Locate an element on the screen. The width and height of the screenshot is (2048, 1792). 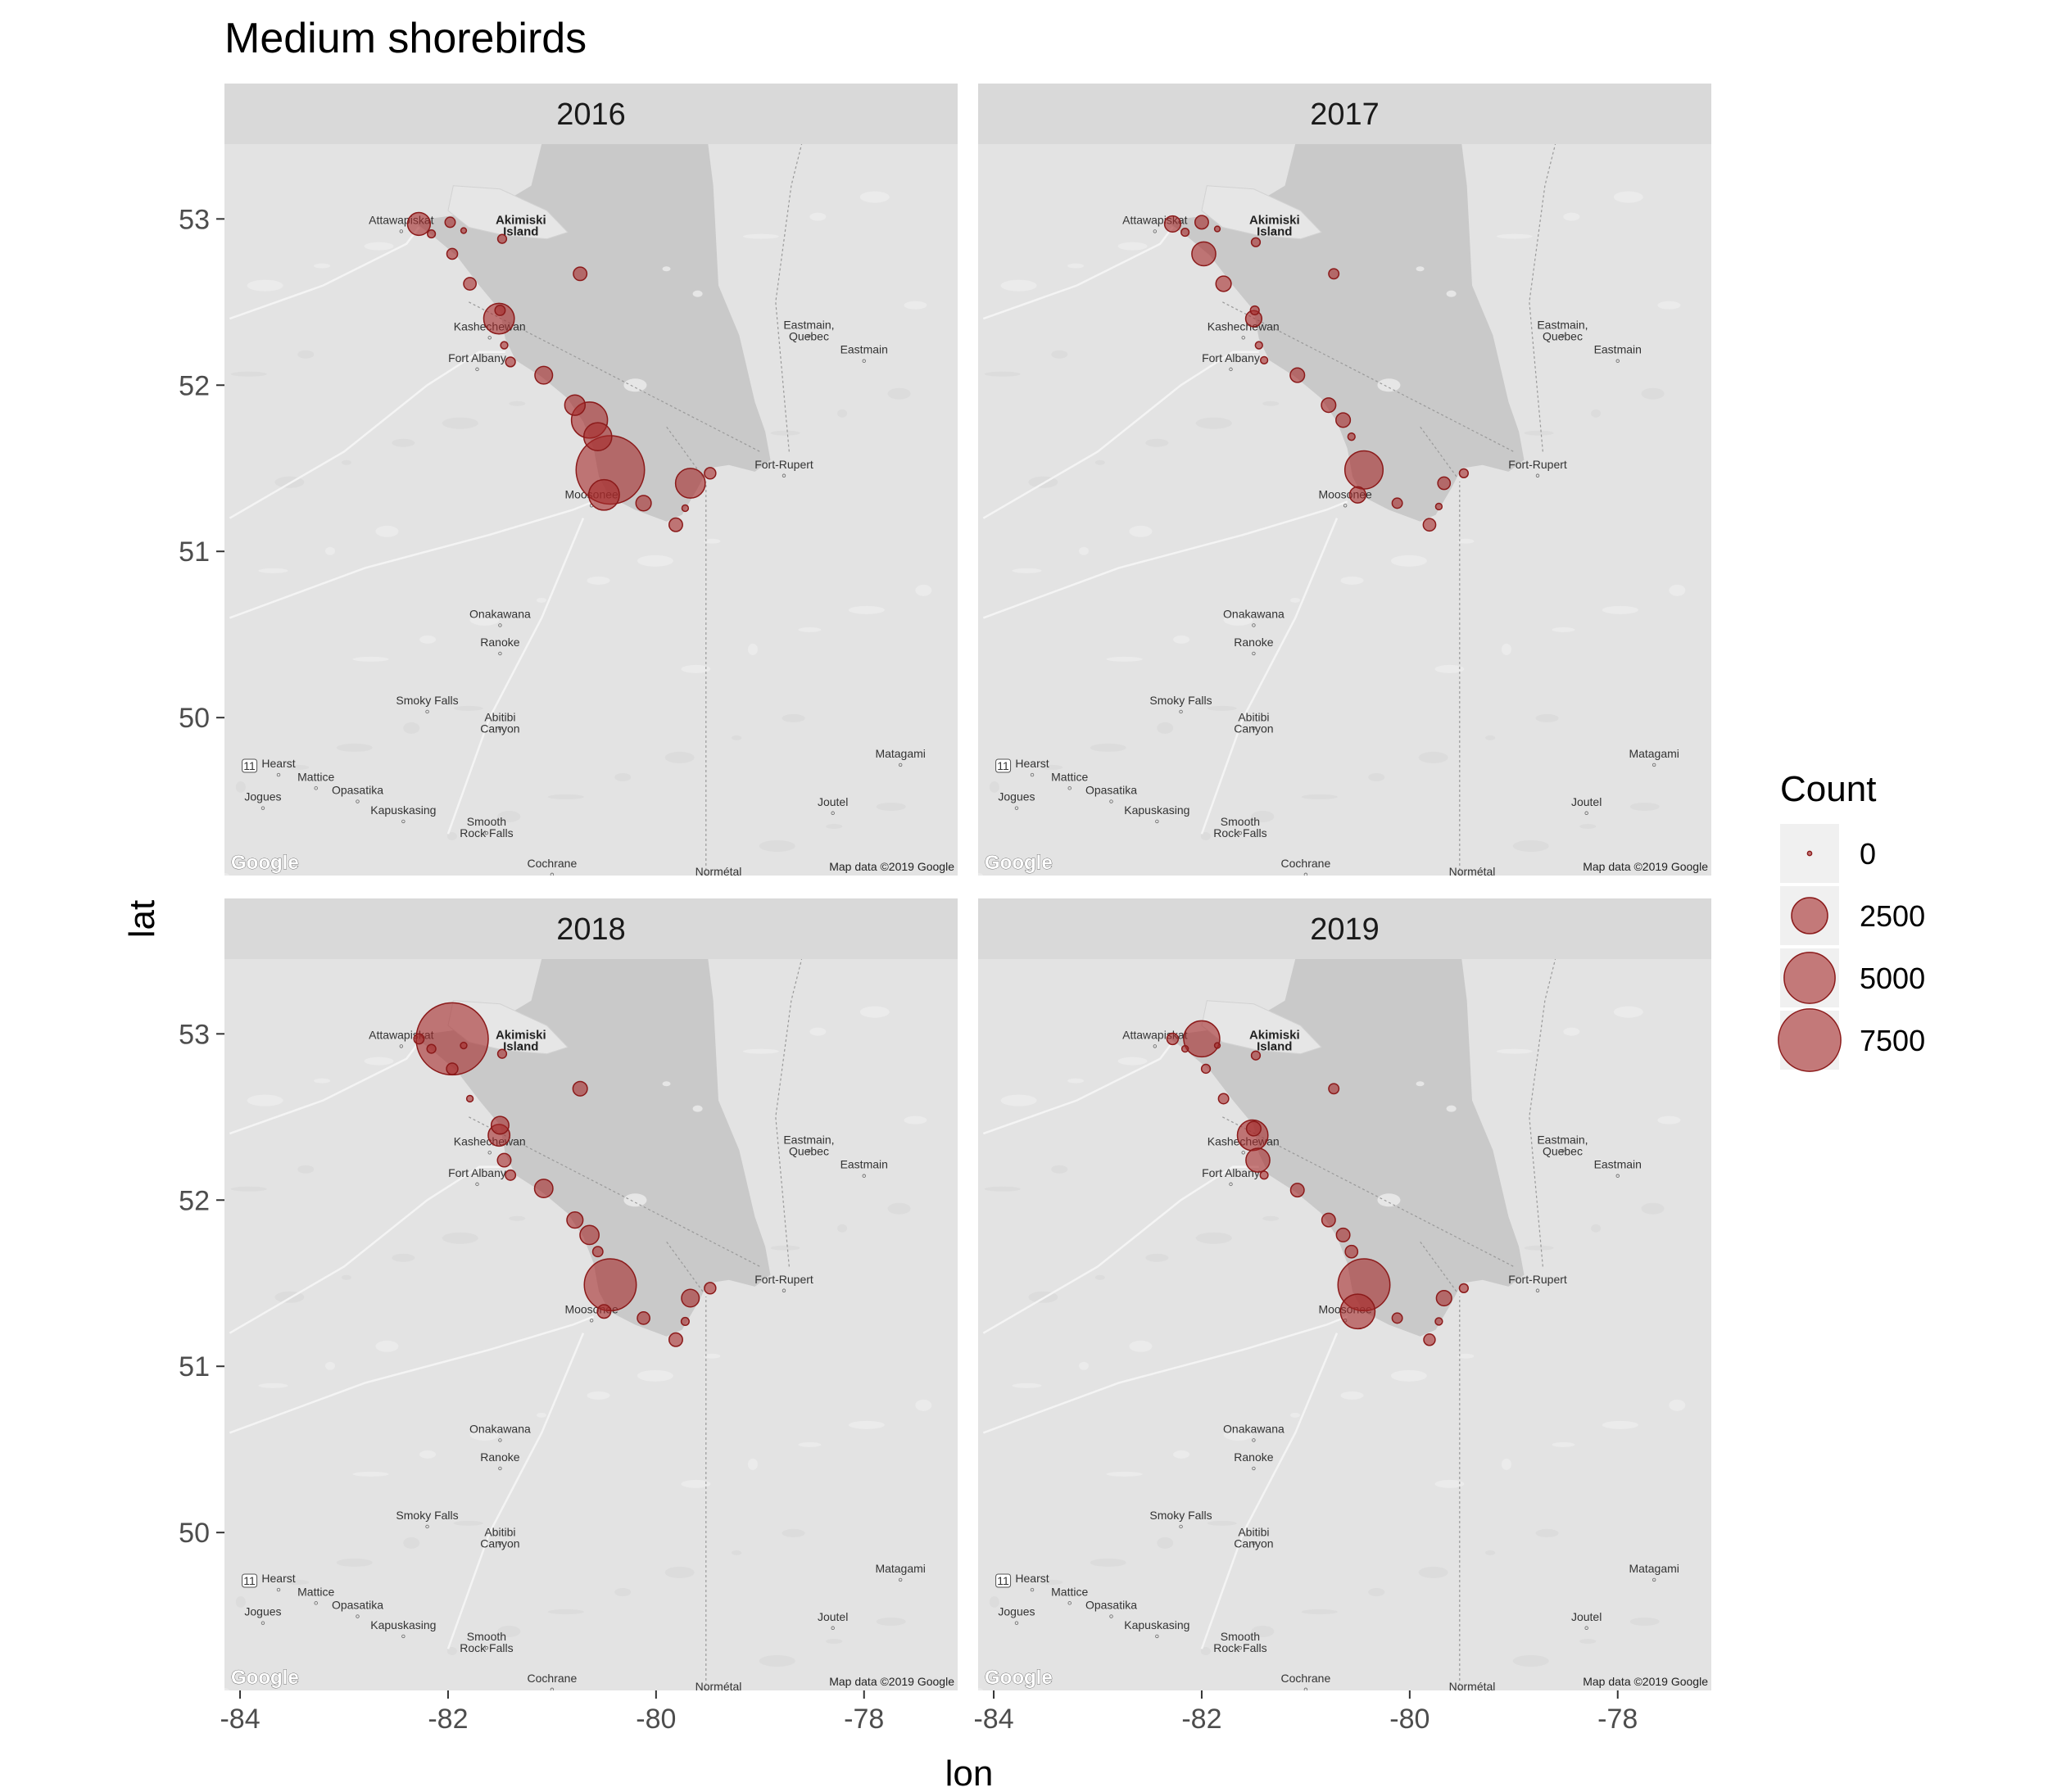
place-label: Hearst is located at coordinates (1032, 1578).